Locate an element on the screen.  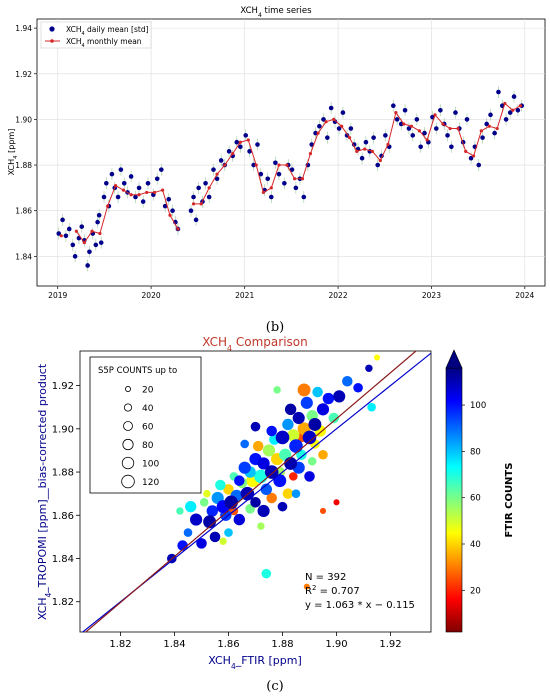
time-series-legend: XCH4 daily mean [std] XCH4 monthly mean is located at coordinates (96, 35).